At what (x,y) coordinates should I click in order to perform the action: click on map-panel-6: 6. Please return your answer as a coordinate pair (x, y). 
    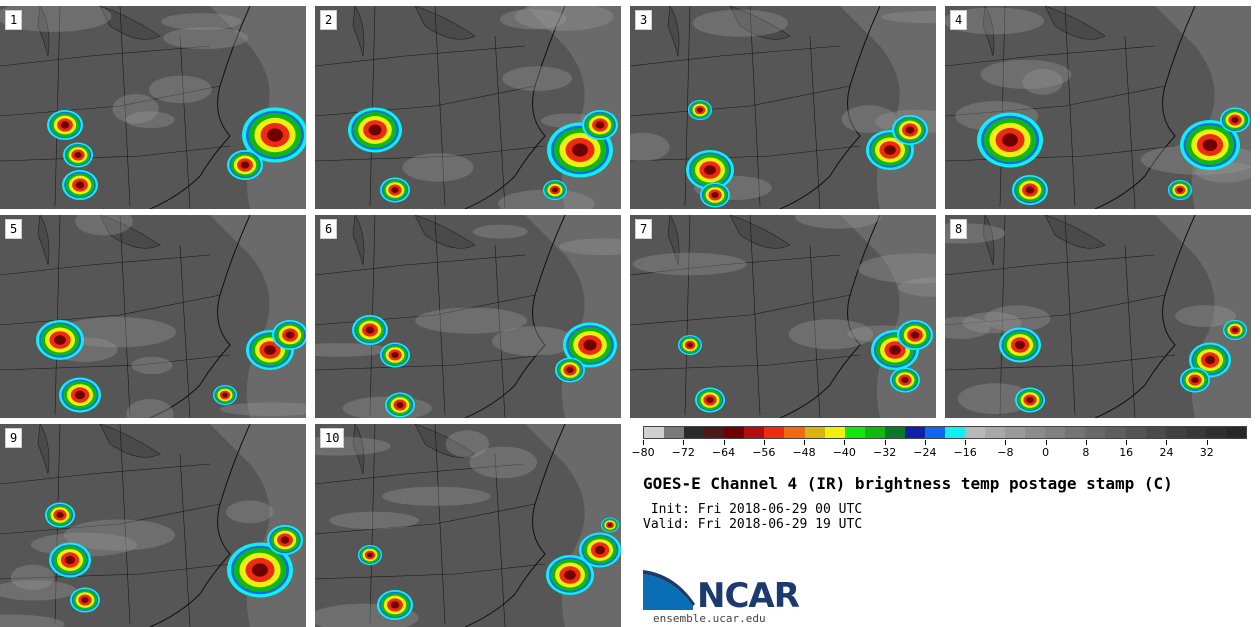
    Looking at the image, I should click on (468, 316).